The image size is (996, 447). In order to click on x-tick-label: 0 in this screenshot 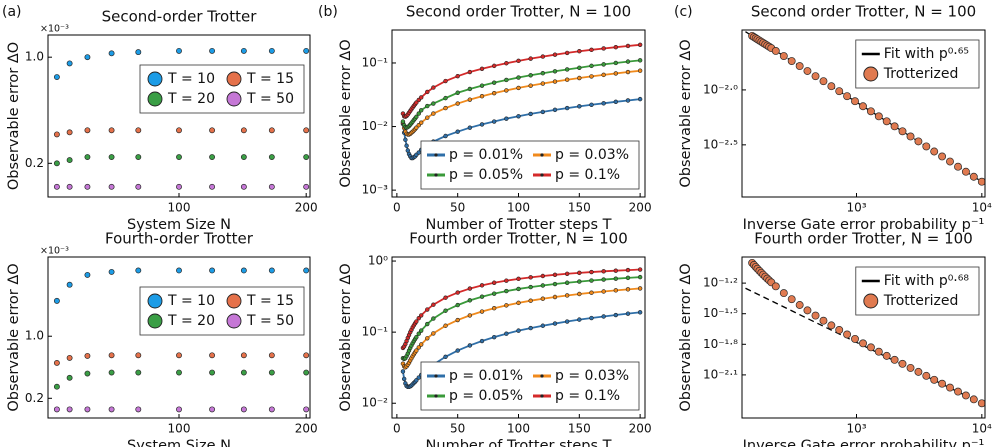, I will do `click(397, 208)`.